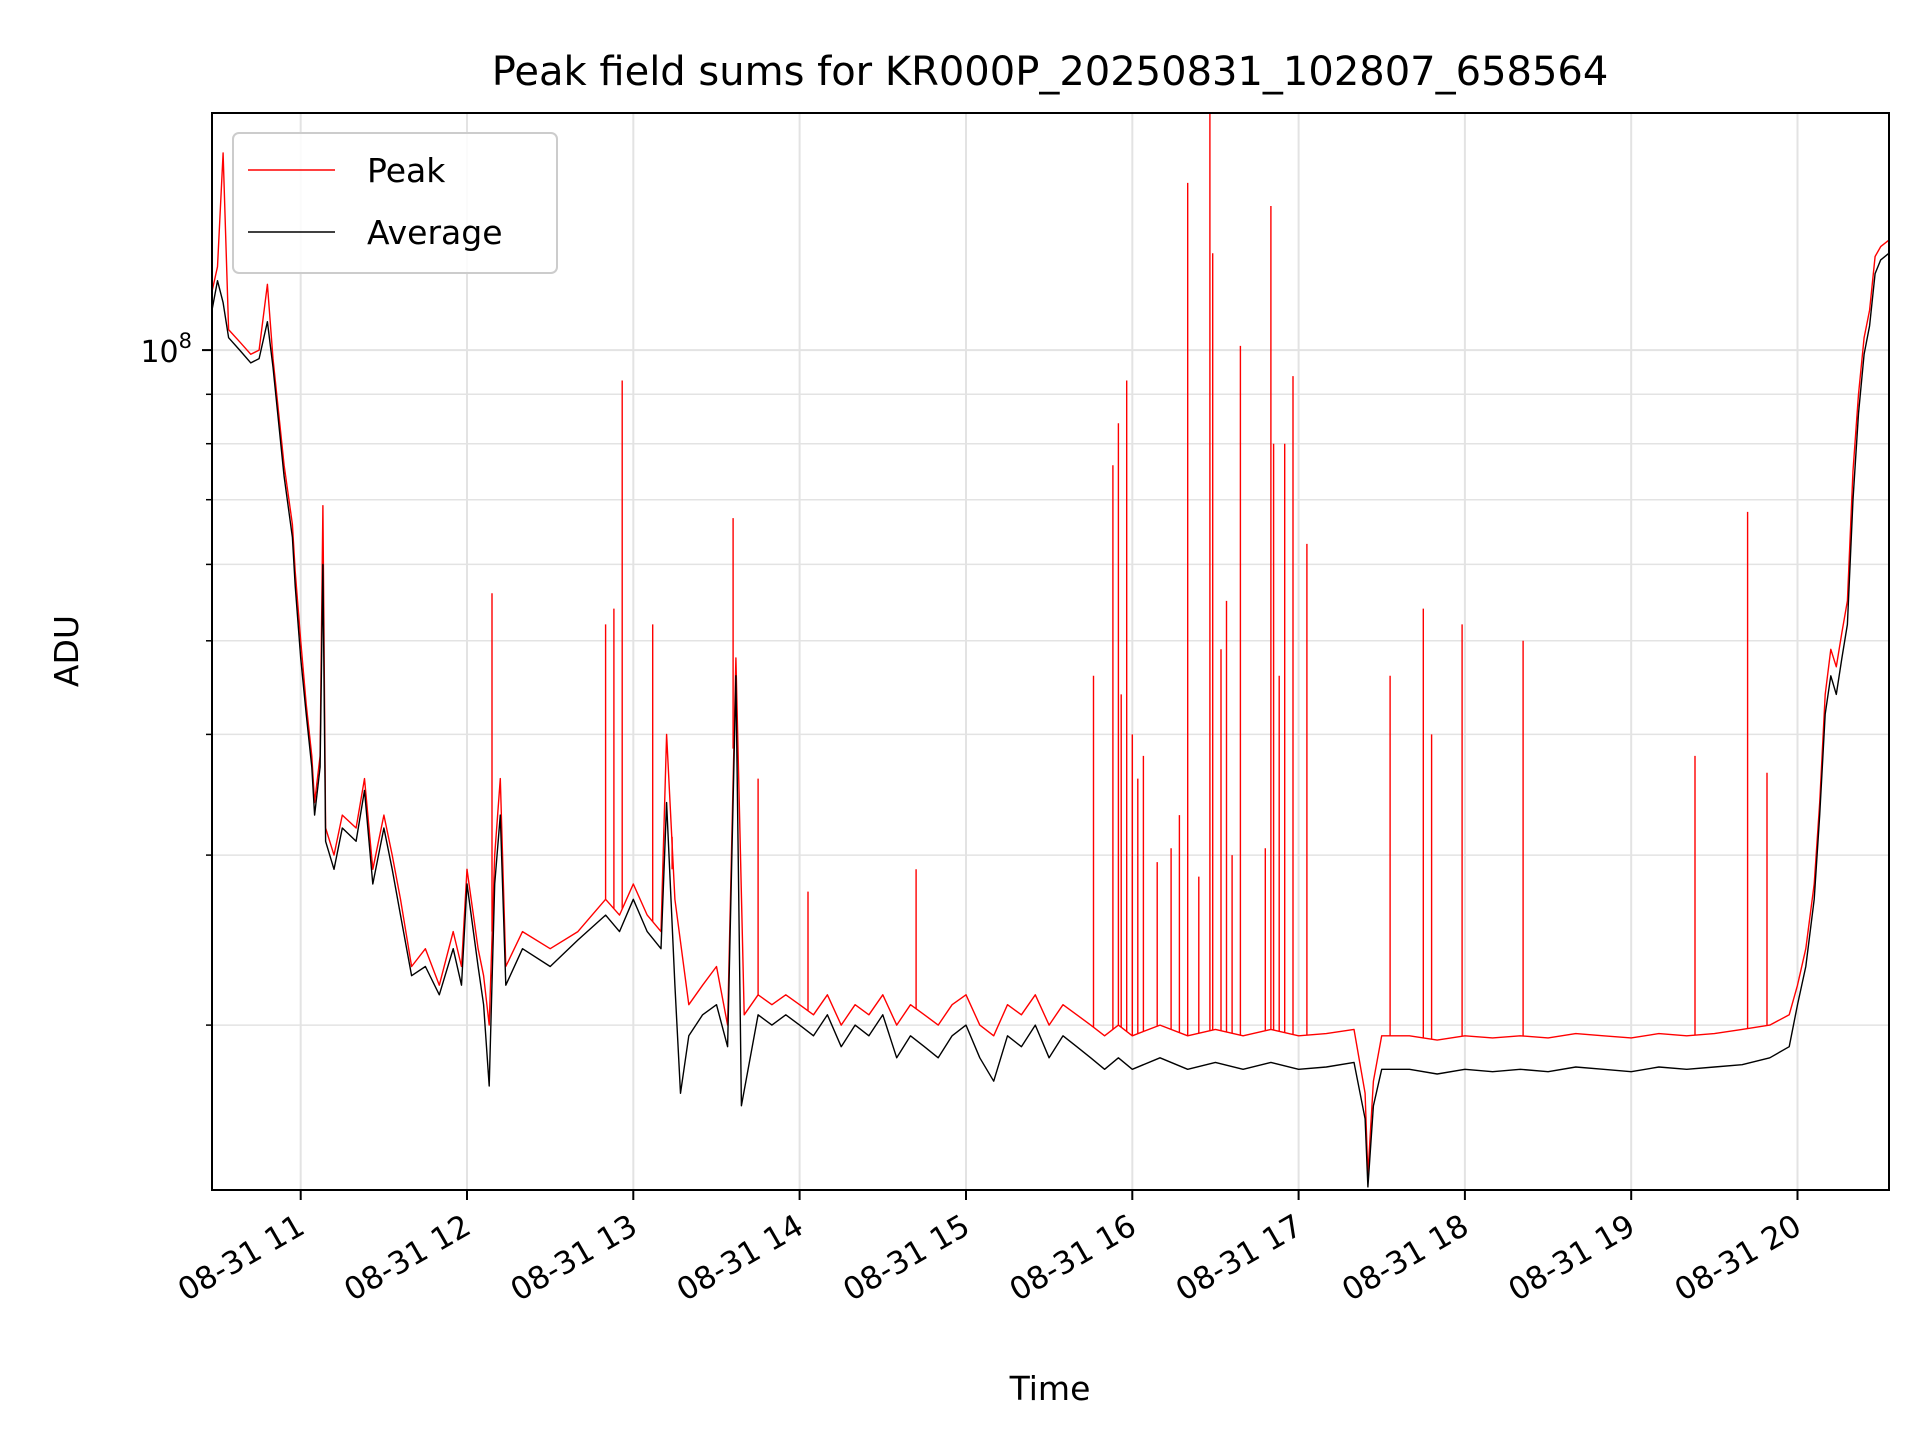 The height and width of the screenshot is (1444, 1920). I want to click on x-axis-label: Time, so click(1050, 1388).